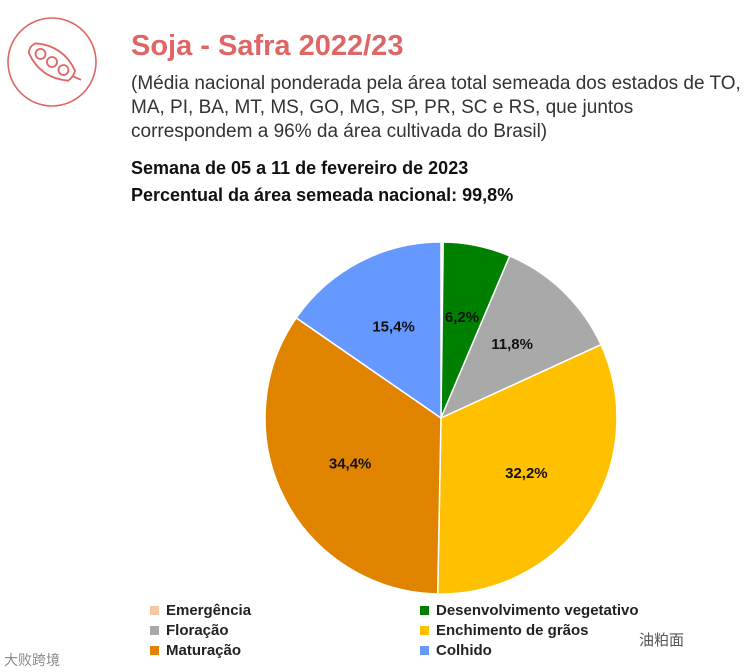 Image resolution: width=752 pixels, height=672 pixels. I want to click on legend-label: Emergência, so click(209, 610).